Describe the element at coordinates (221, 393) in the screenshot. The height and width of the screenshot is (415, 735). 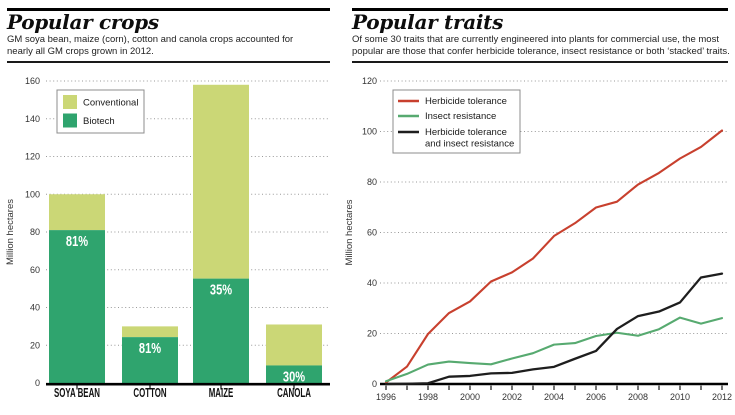
I see `x-category-label-maize: MAIZE` at that location.